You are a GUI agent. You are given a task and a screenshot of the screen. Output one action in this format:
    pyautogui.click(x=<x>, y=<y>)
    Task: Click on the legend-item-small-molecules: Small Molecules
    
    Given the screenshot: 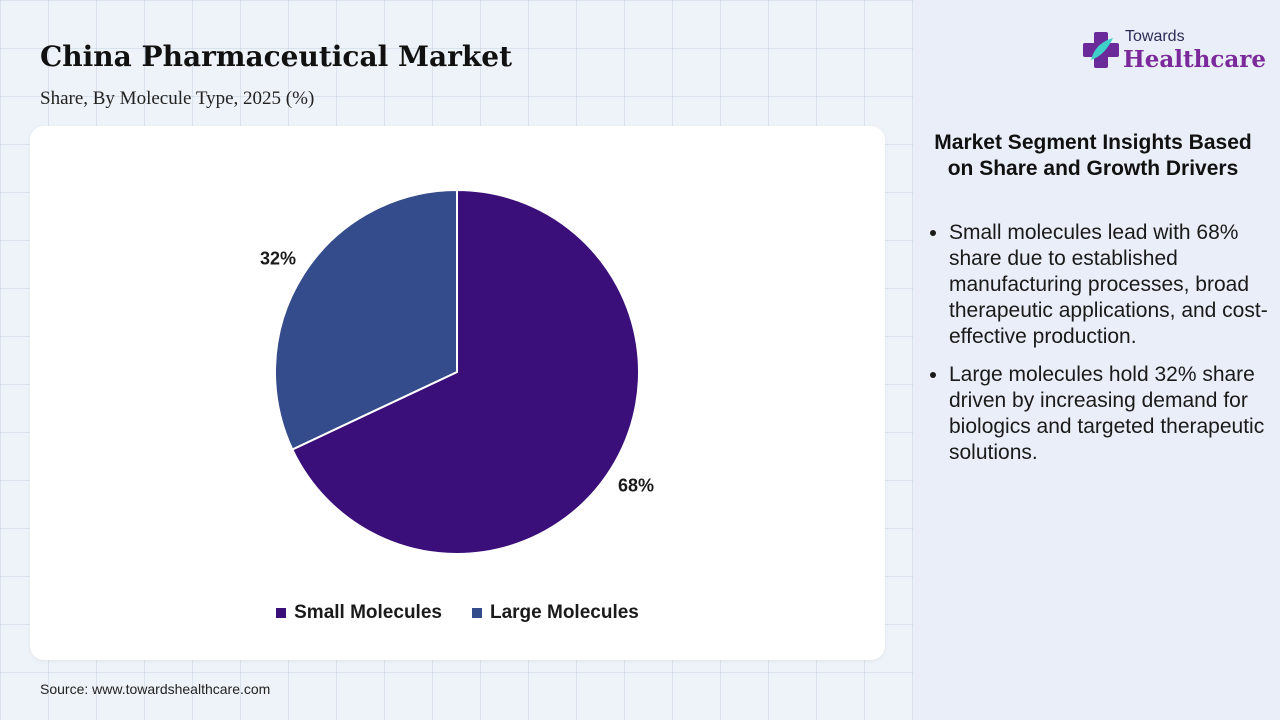 What is the action you would take?
    pyautogui.click(x=359, y=613)
    